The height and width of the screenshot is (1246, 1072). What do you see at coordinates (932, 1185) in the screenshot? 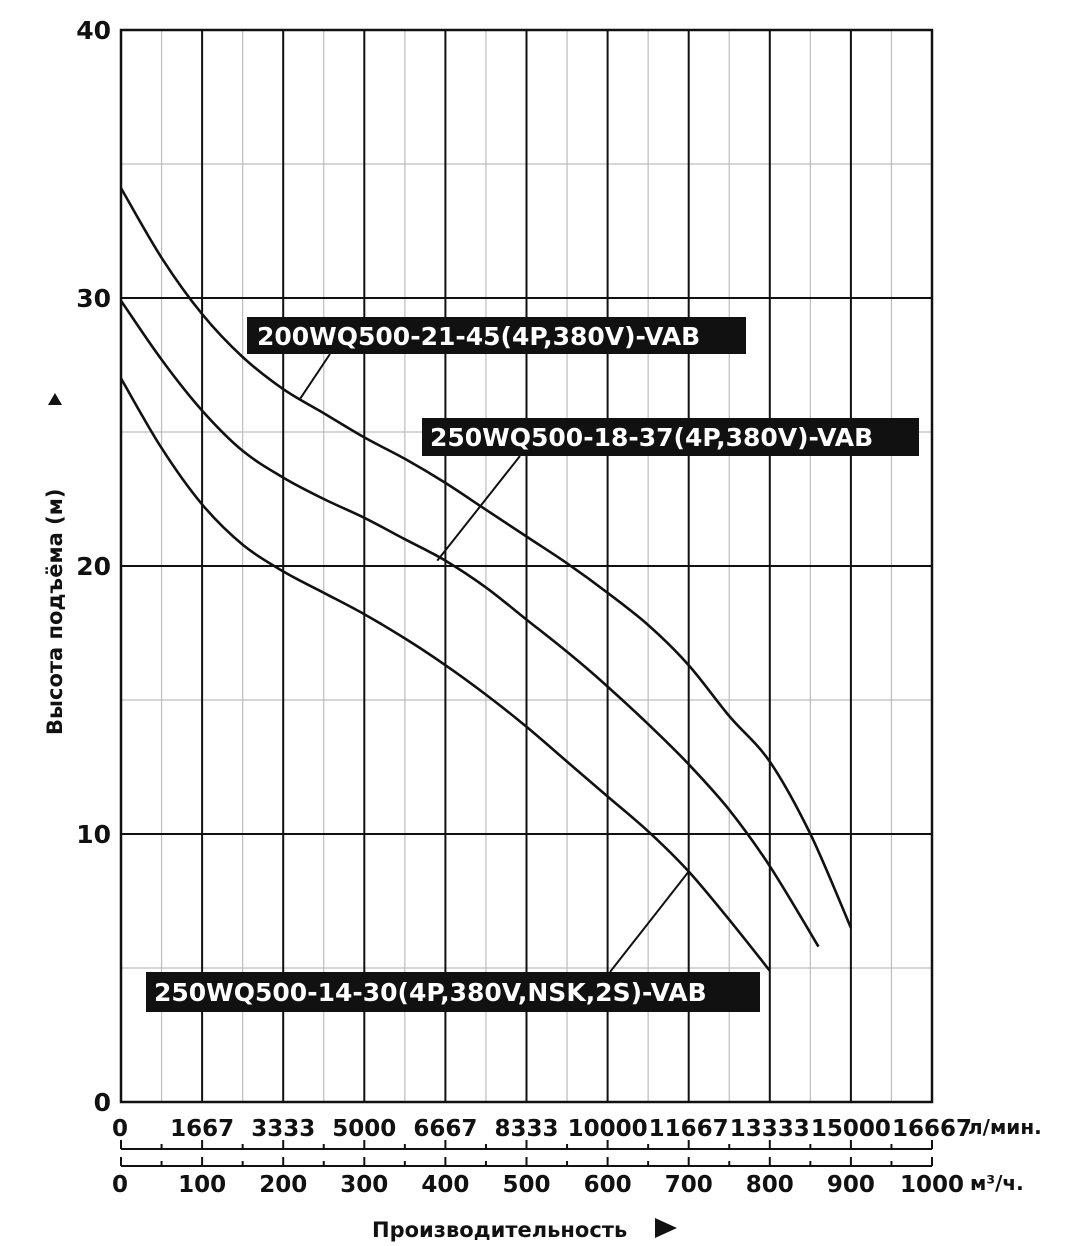
I see `x-tick-label: 1000` at bounding box center [932, 1185].